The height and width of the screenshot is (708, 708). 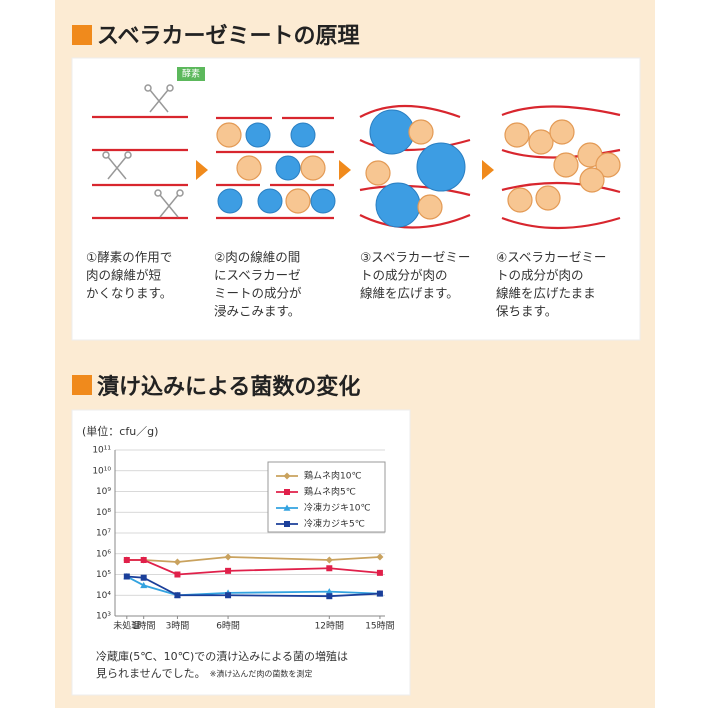 What do you see at coordinates (103, 492) in the screenshot?
I see `y-tick-label: 10⁹` at bounding box center [103, 492].